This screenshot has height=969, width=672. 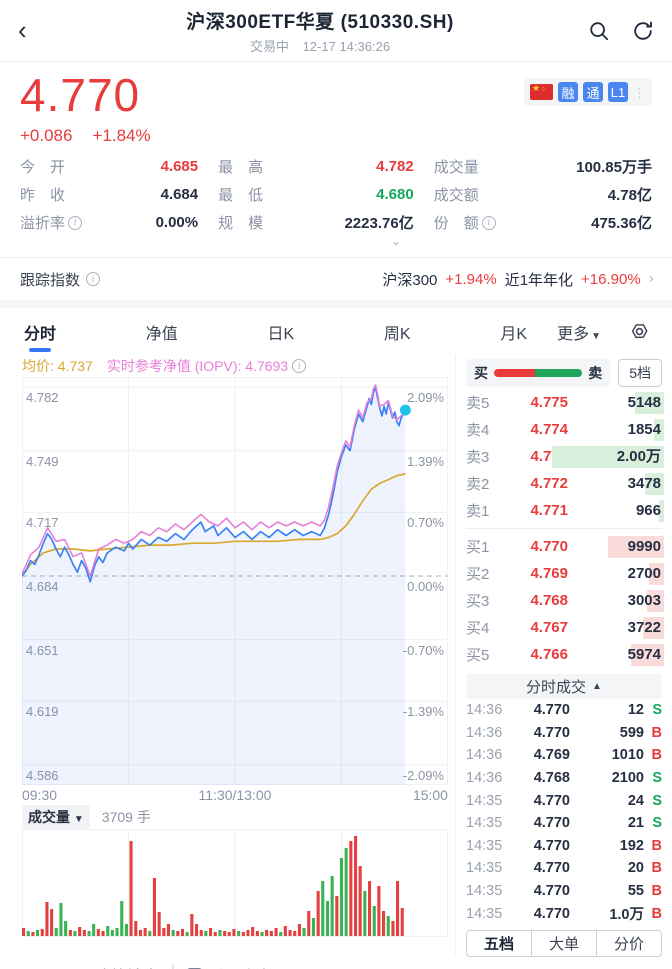 I want to click on search-icon, so click(x=599, y=31).